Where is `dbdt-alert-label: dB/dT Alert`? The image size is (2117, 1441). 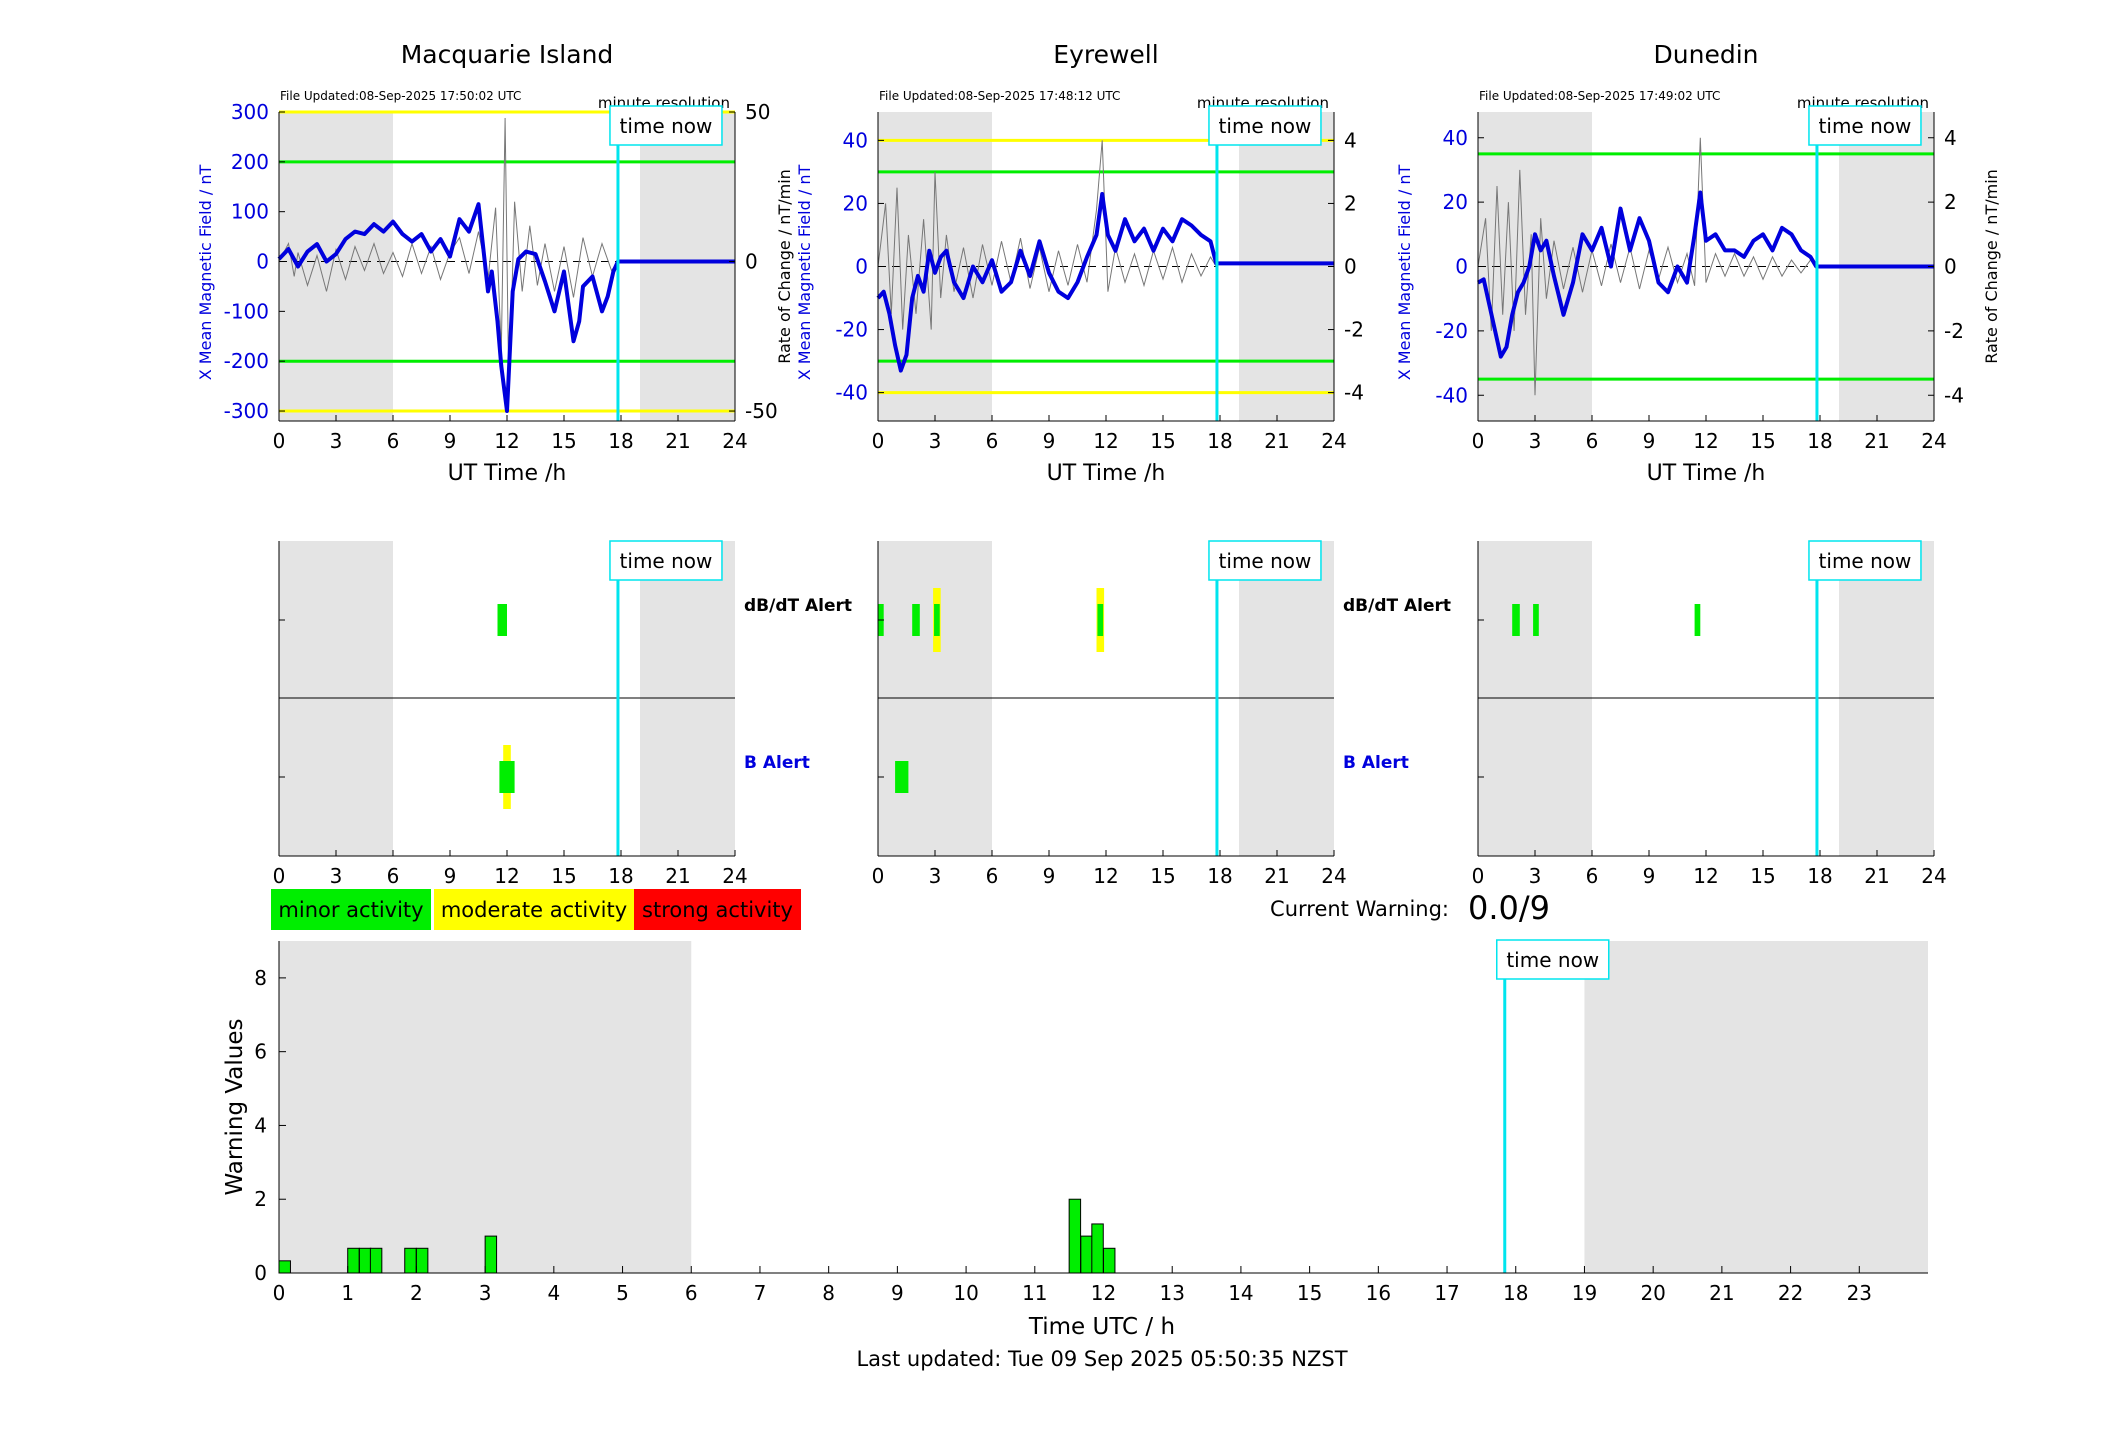 dbdt-alert-label: dB/dT Alert is located at coordinates (798, 606).